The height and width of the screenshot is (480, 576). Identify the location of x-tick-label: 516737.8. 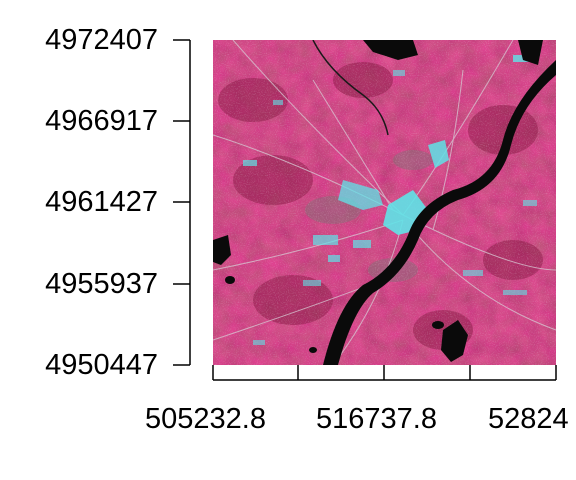
(376, 419).